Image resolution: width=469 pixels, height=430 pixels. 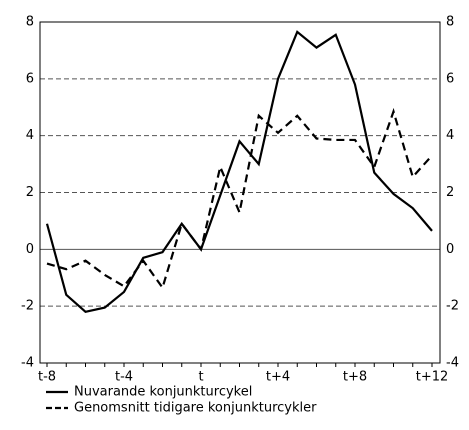 I want to click on y-tick-label: -2, so click(x=27, y=306).